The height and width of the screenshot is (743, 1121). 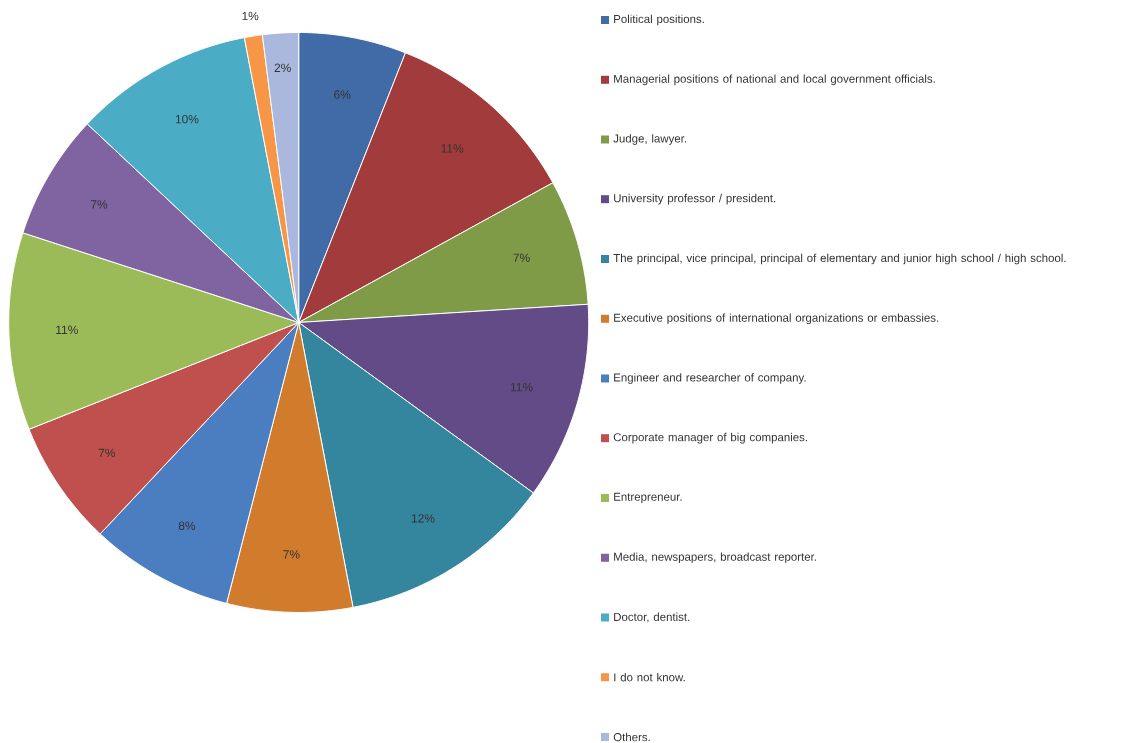 What do you see at coordinates (648, 498) in the screenshot?
I see `legend-label: Entrepreneur.` at bounding box center [648, 498].